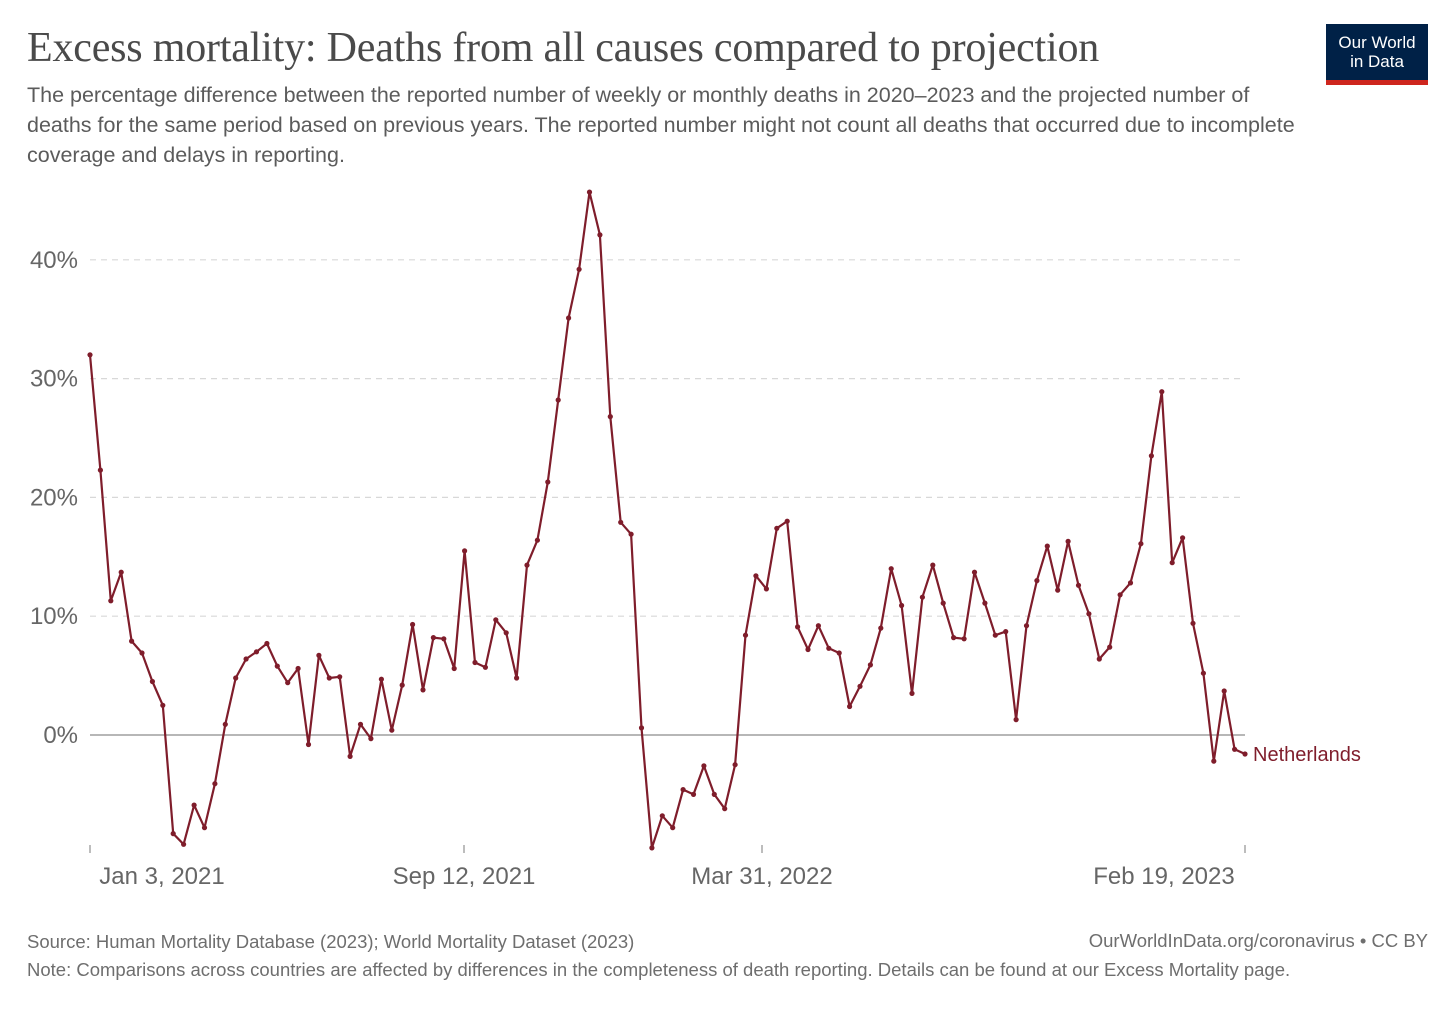  I want to click on source-url-link: OurWorldInData.org/coronavirus • CC BY, so click(1258, 940).